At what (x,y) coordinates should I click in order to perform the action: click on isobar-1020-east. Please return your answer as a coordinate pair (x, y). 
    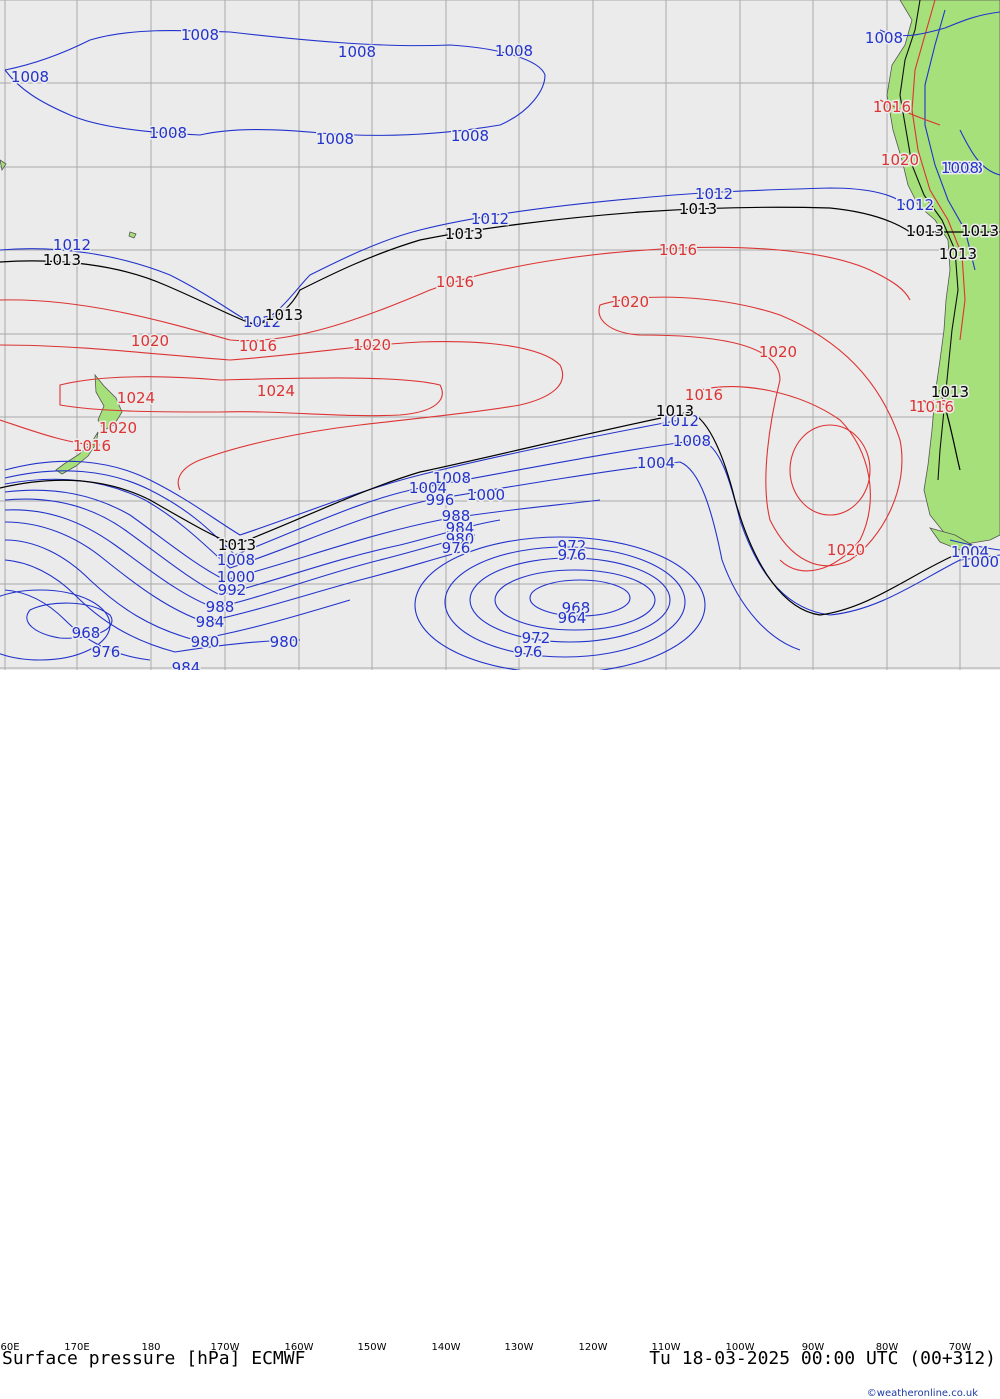
    Looking at the image, I should click on (750, 431).